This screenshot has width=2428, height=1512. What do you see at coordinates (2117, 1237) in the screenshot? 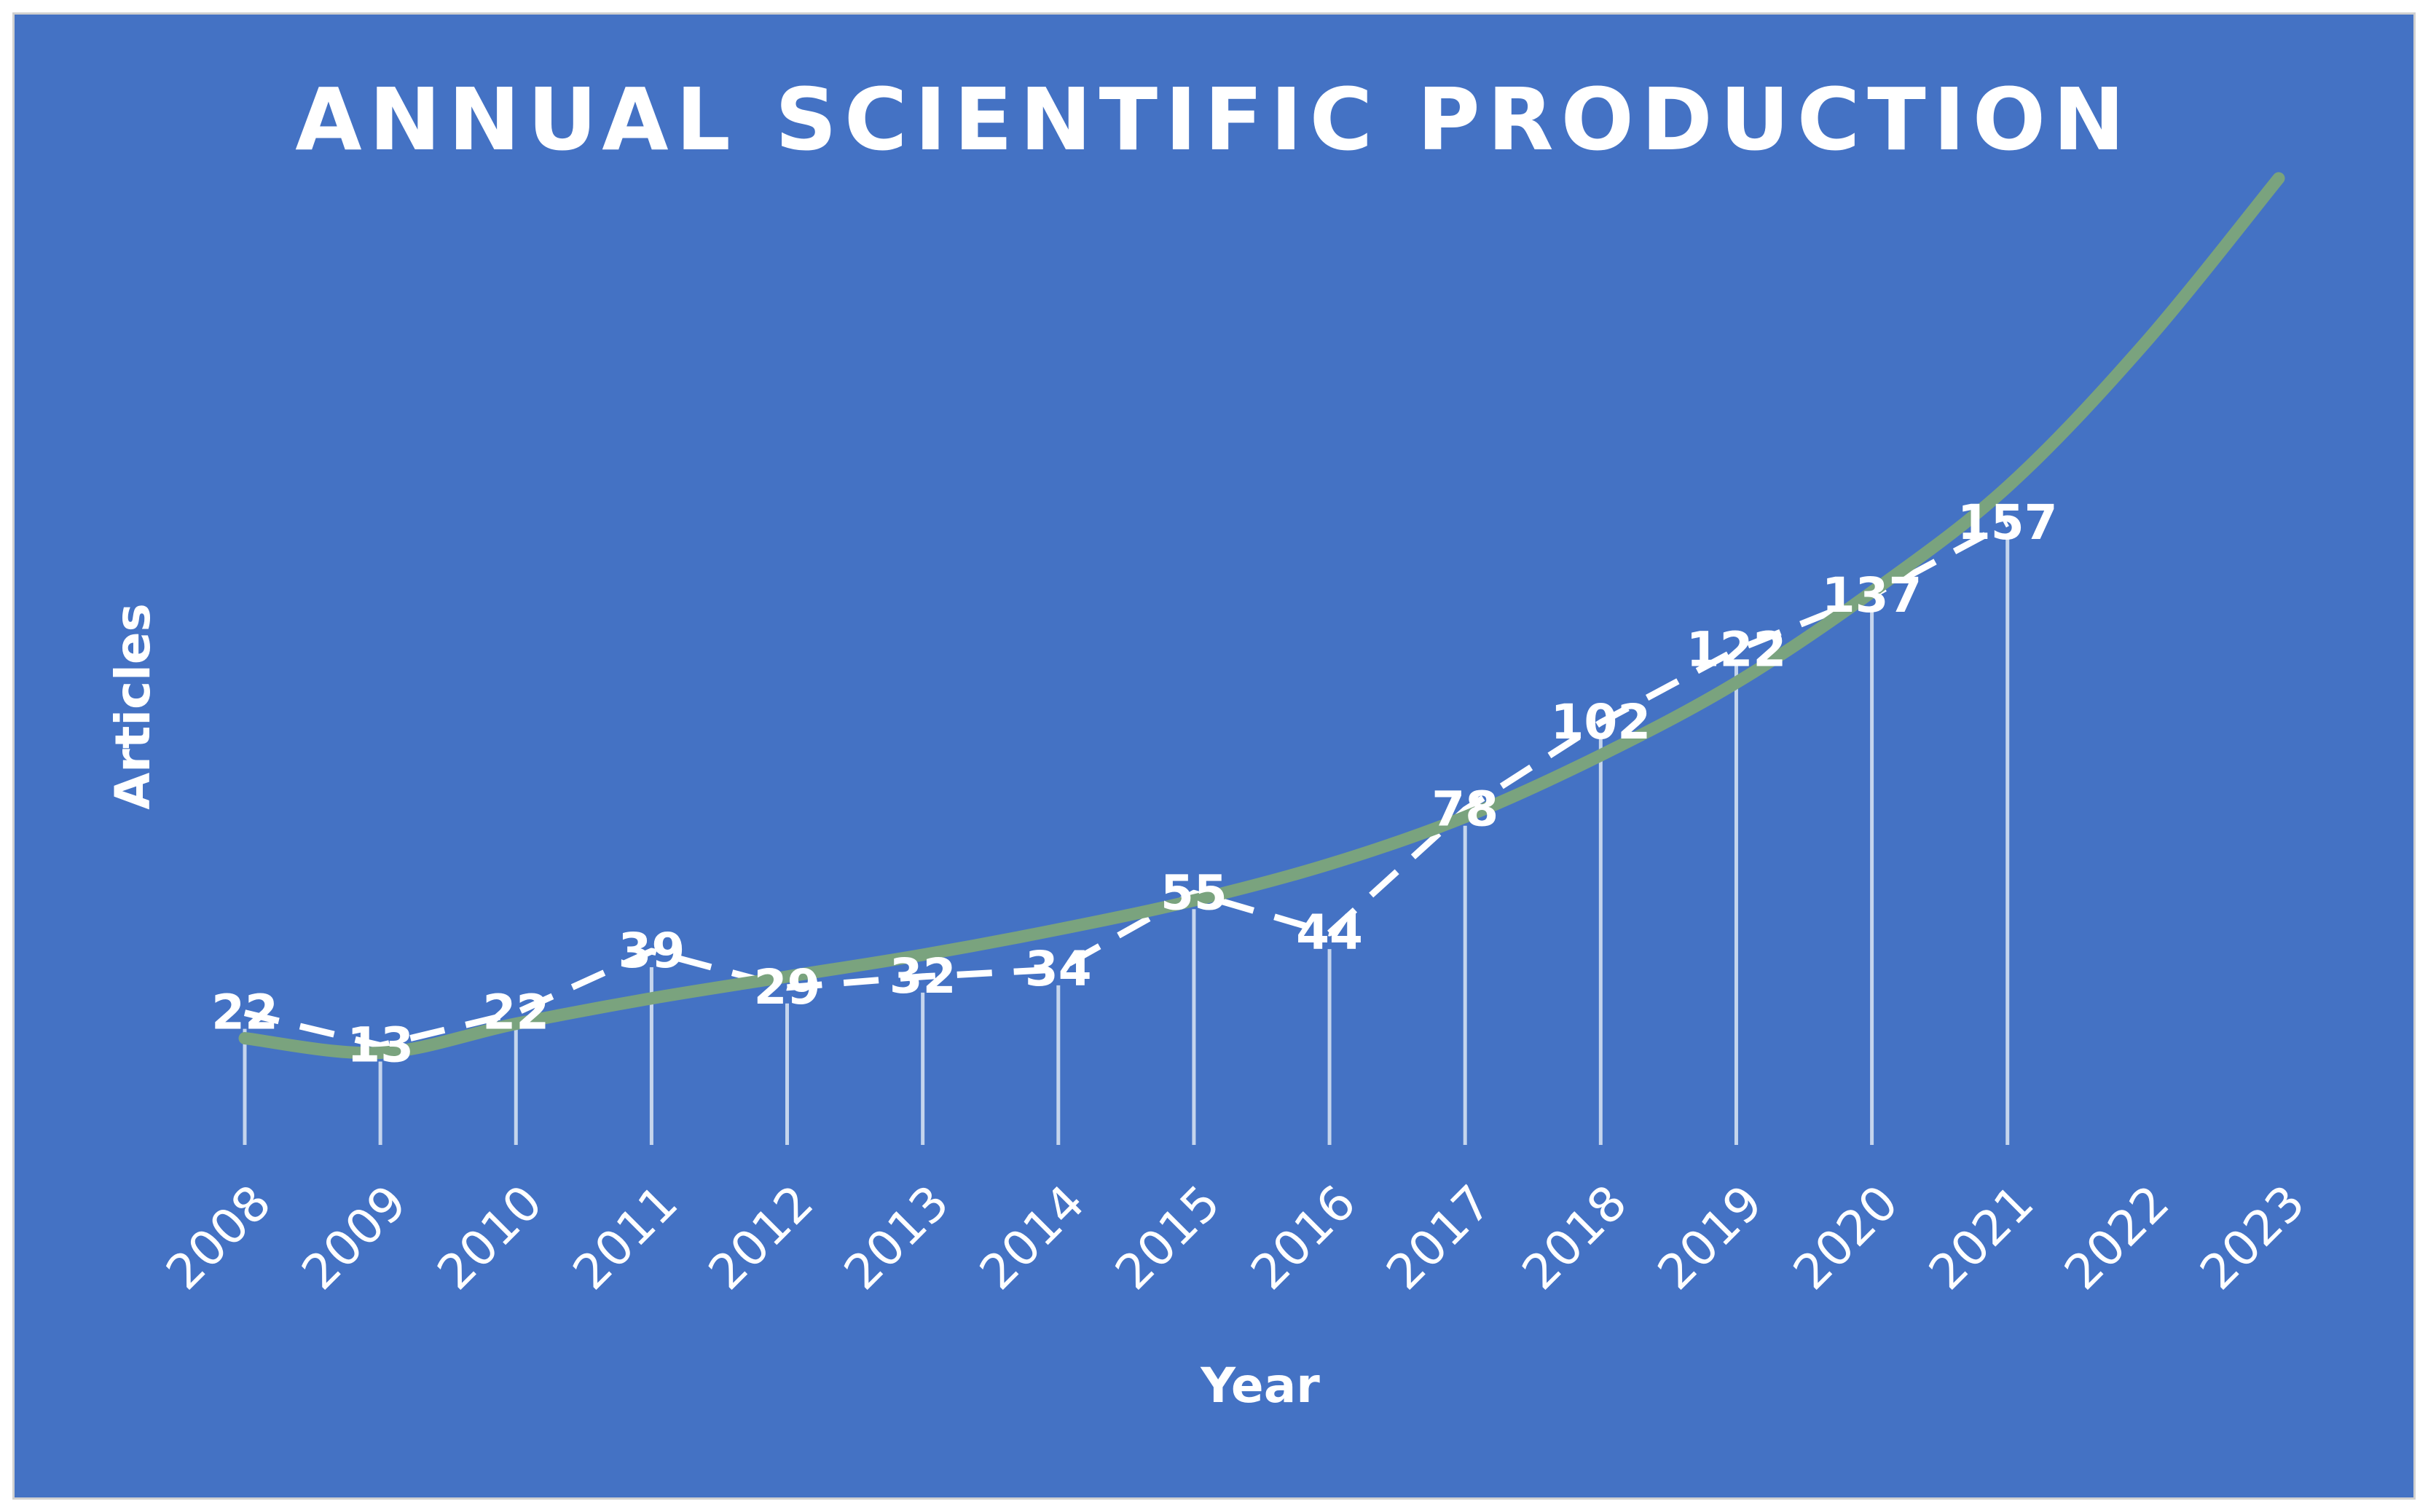
I see `x-tick-2022: 2022` at bounding box center [2117, 1237].